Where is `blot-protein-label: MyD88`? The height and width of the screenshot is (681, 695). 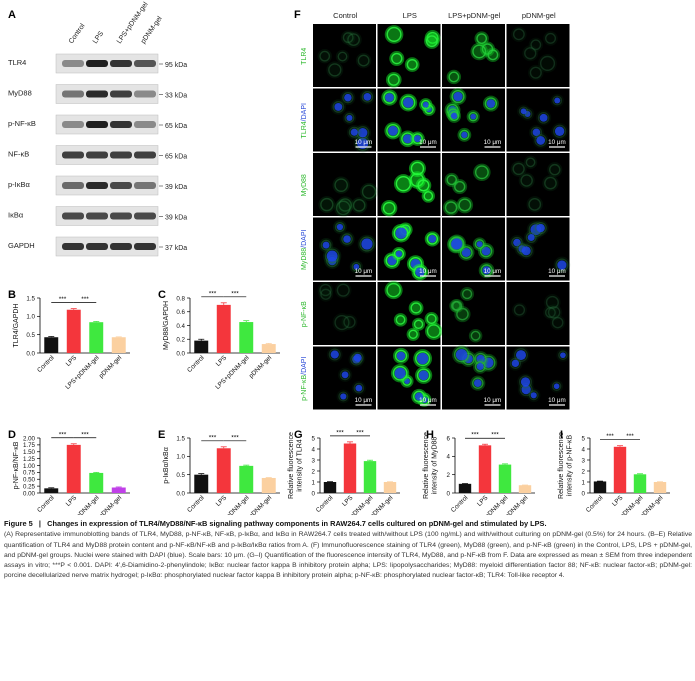
blot-protein-label: MyD88 is located at coordinates (20, 93).